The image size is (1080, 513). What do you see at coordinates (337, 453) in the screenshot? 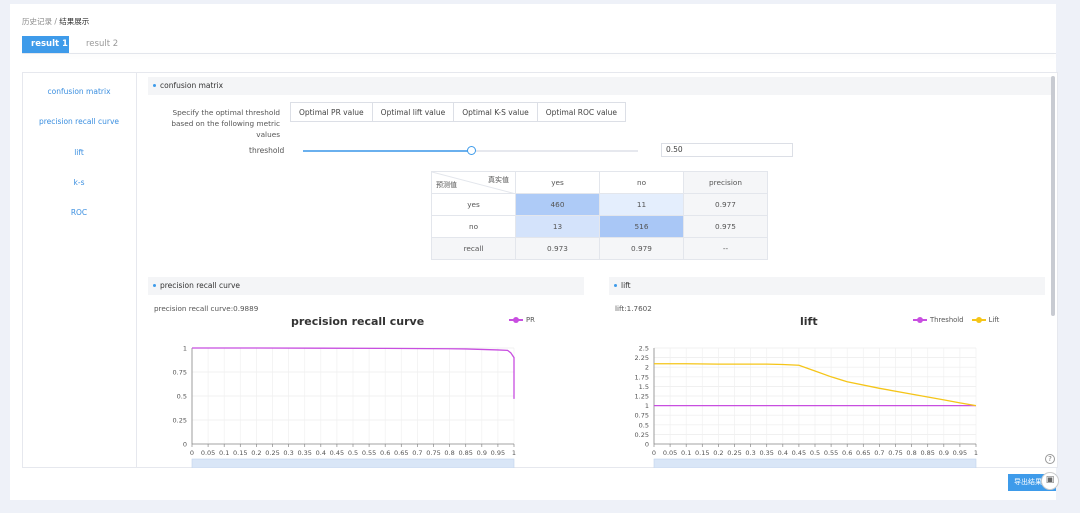
I see `pr-x-tick-label: 0.45` at bounding box center [337, 453].